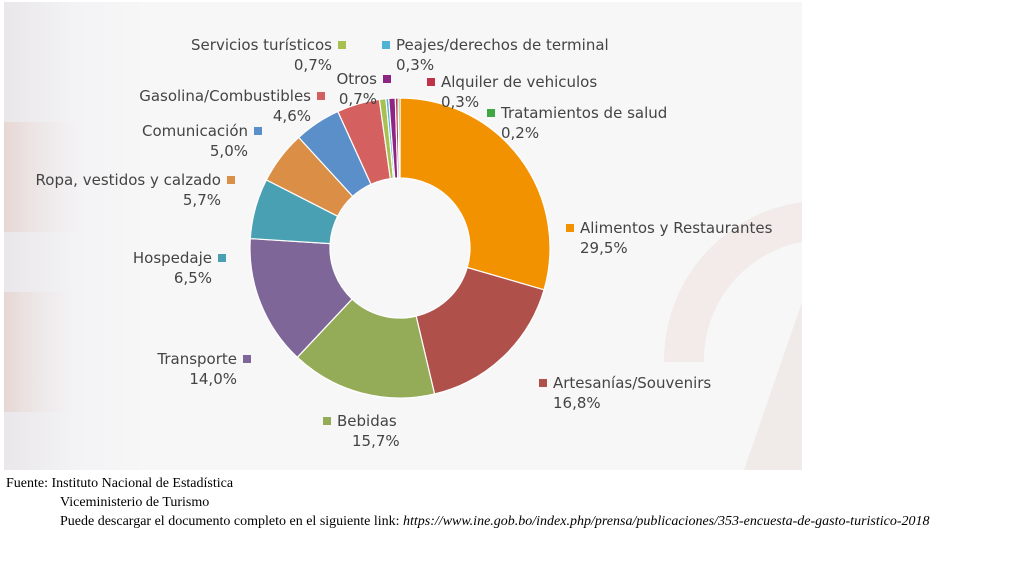 This screenshot has width=1013, height=561. I want to click on label-comunicacion: Comunicación, so click(195, 131).